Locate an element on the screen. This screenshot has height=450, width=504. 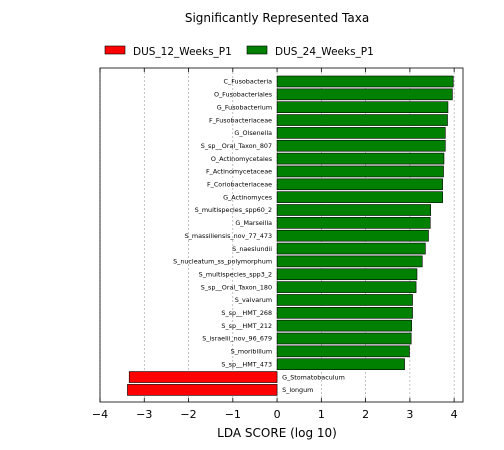
bar-label: S_sp__HMT_212 is located at coordinates (246, 326).